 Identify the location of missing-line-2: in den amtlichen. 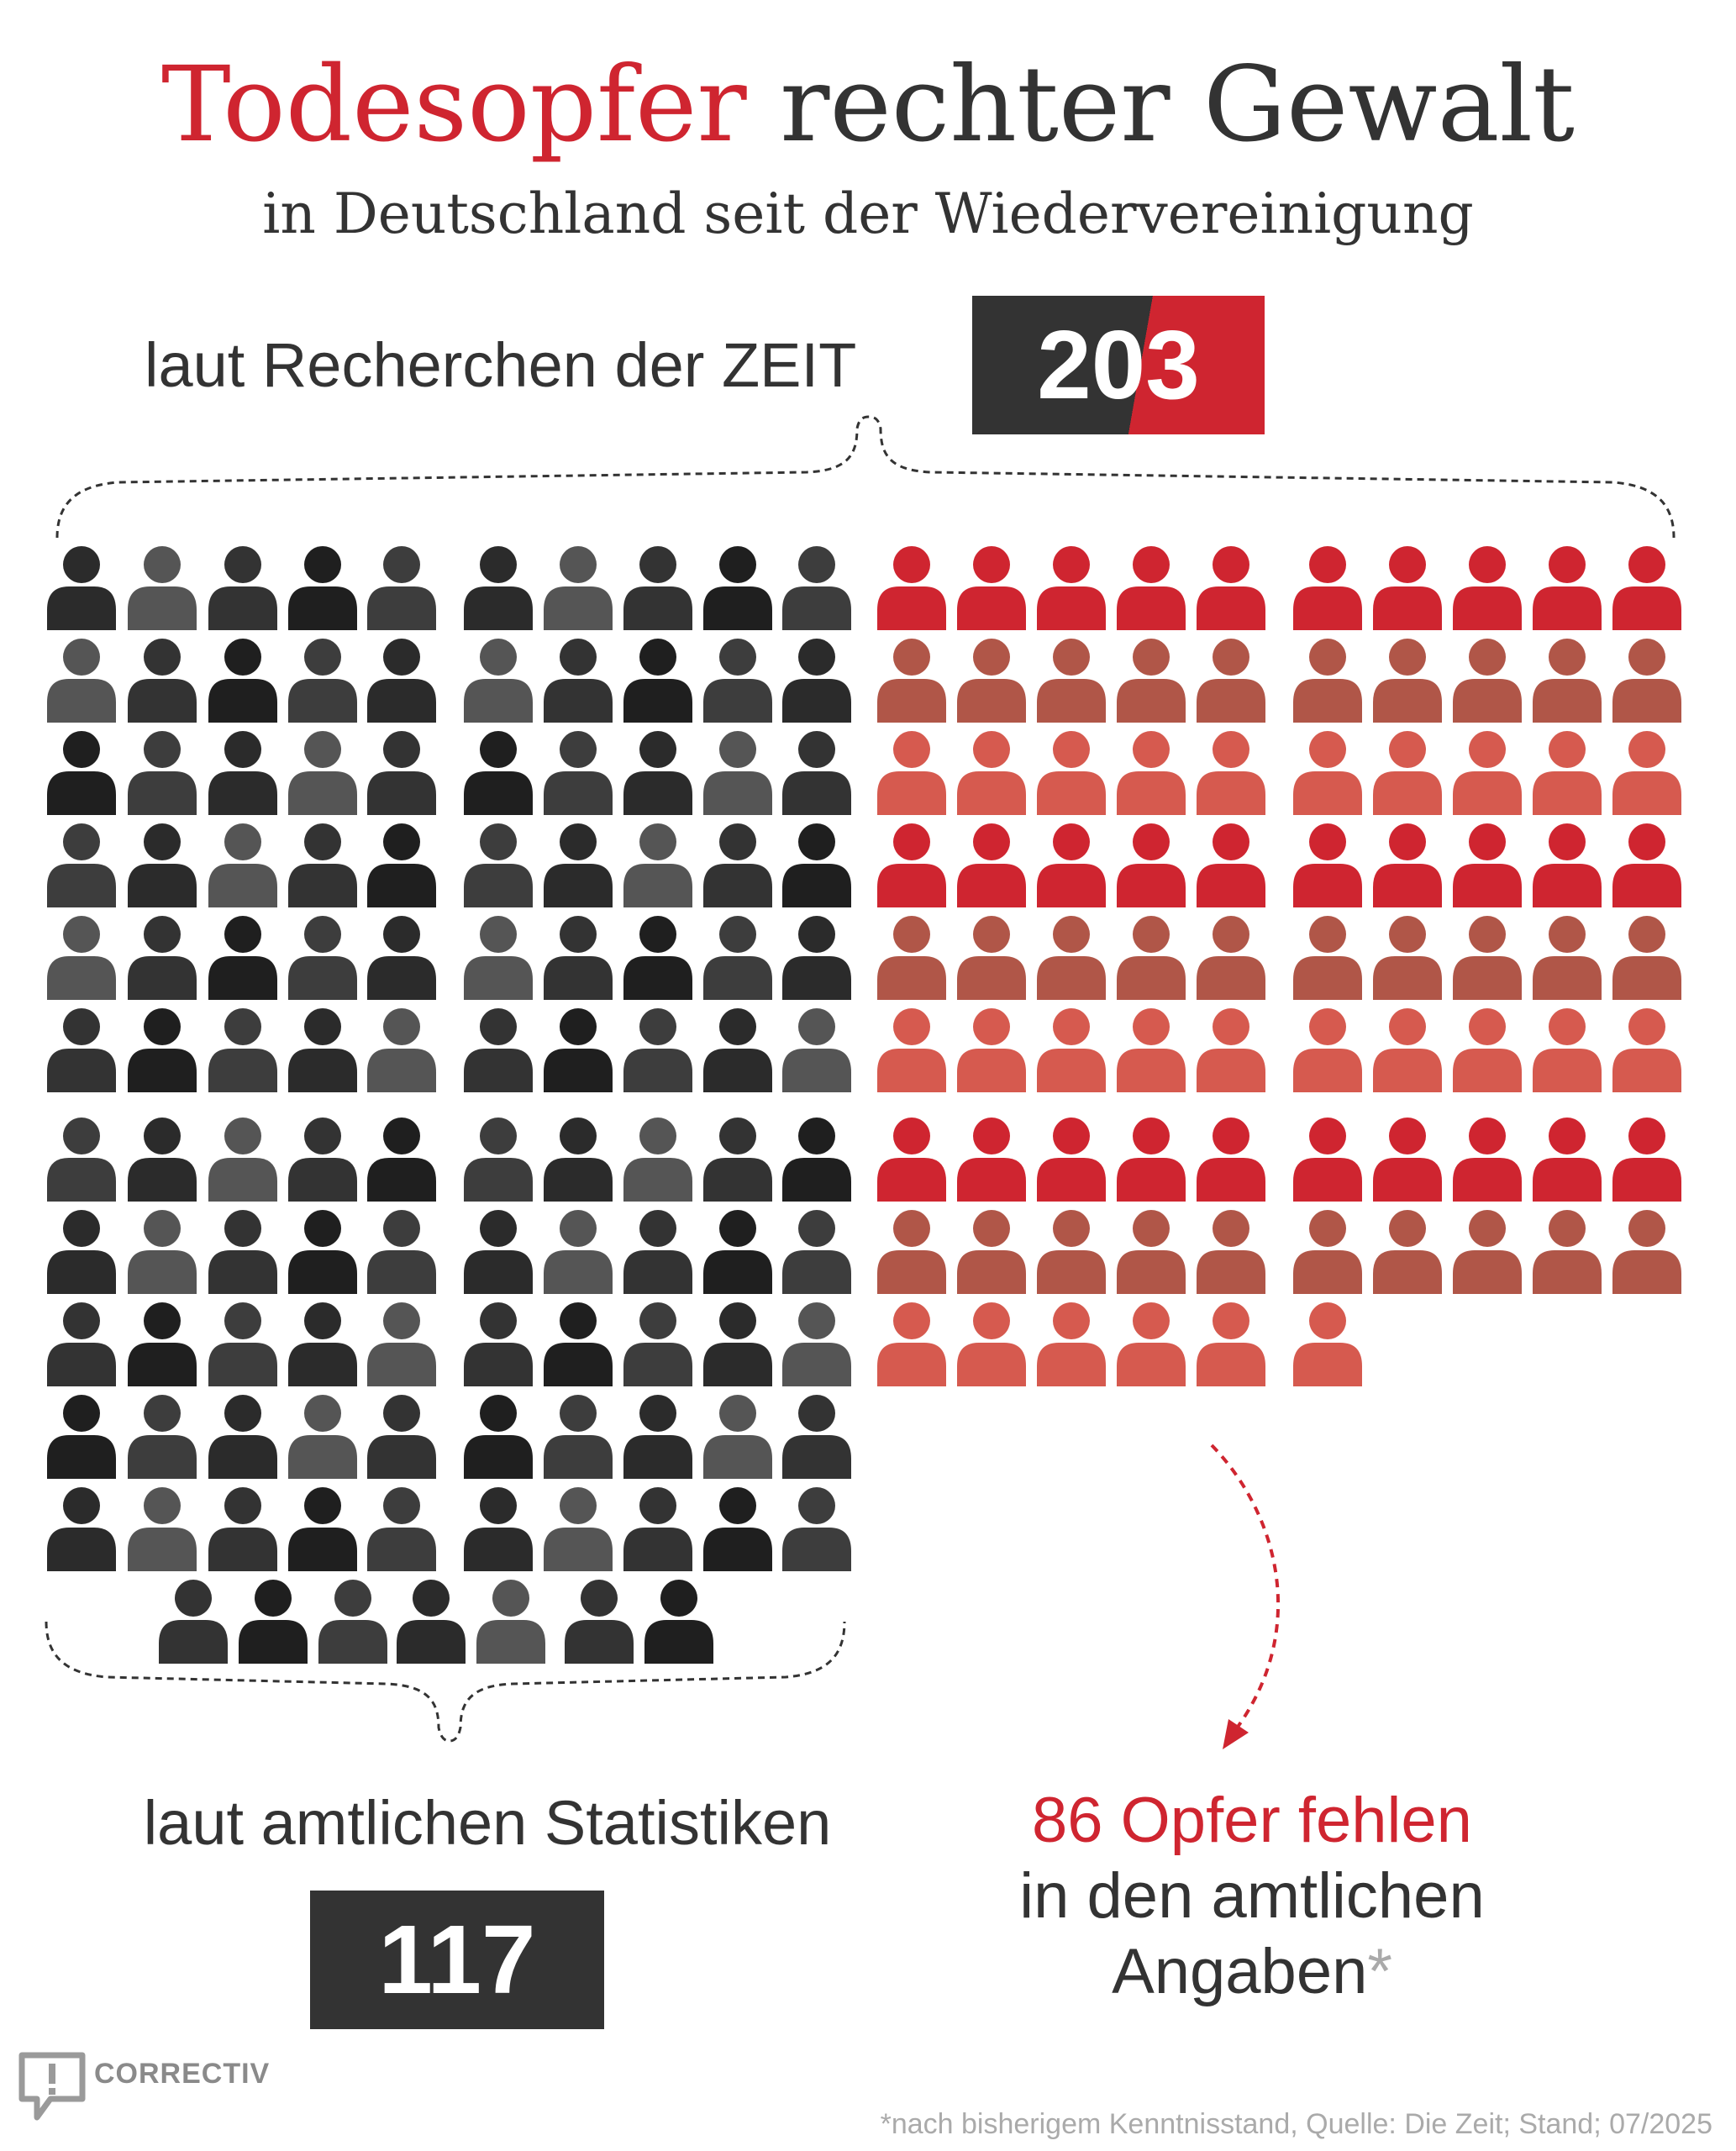
(1252, 1896).